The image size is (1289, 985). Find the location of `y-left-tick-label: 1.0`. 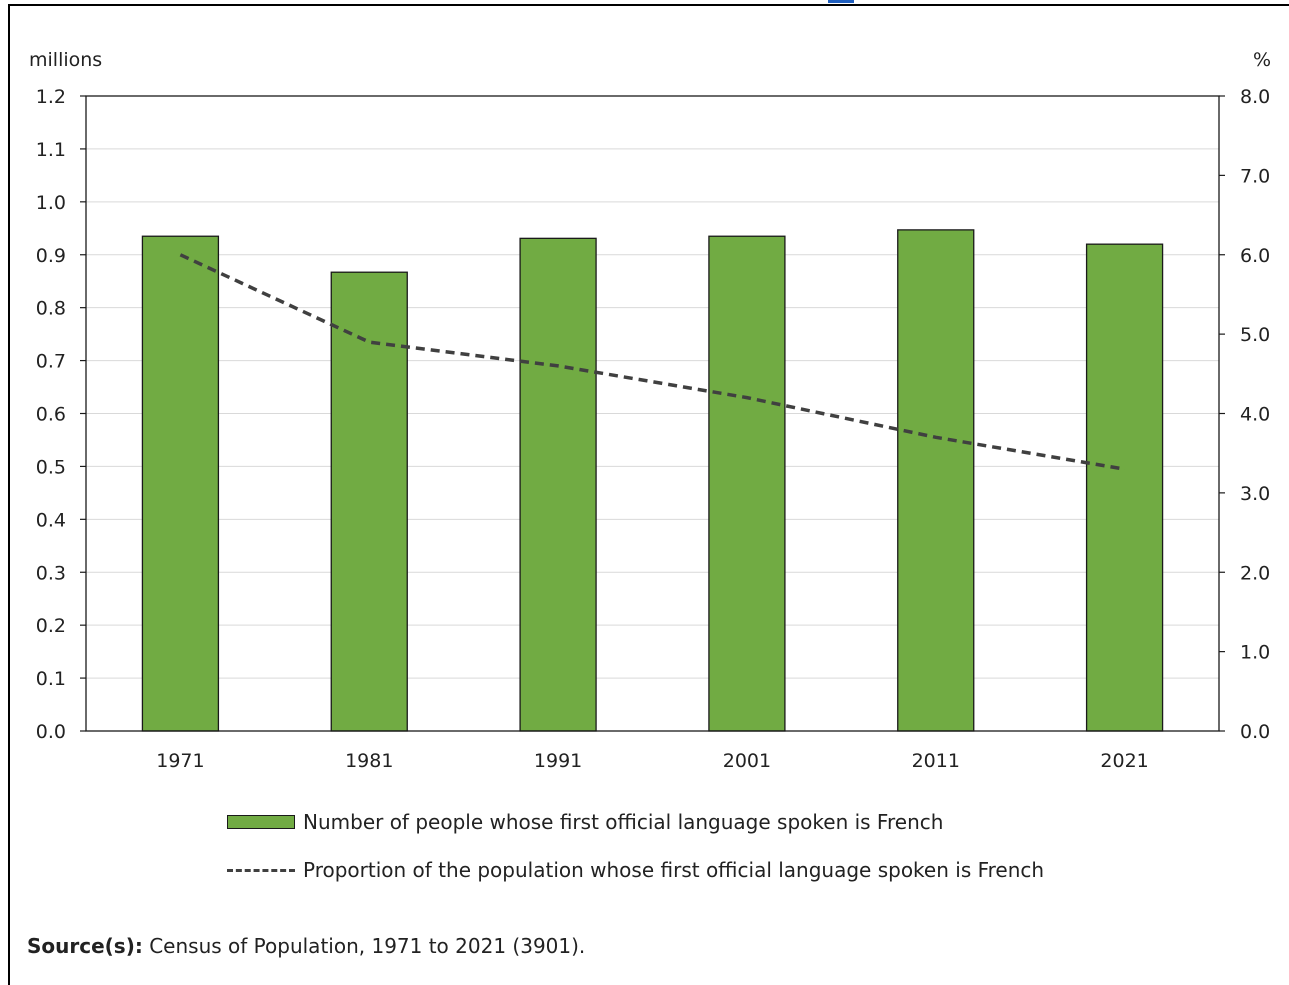

y-left-tick-label: 1.0 is located at coordinates (51, 203).